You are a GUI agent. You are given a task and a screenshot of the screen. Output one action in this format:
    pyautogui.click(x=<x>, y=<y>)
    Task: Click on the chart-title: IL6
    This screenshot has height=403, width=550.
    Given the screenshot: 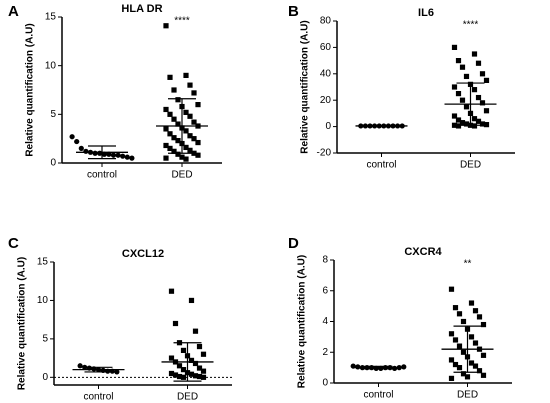 What is the action you would take?
    pyautogui.click(x=426, y=13)
    